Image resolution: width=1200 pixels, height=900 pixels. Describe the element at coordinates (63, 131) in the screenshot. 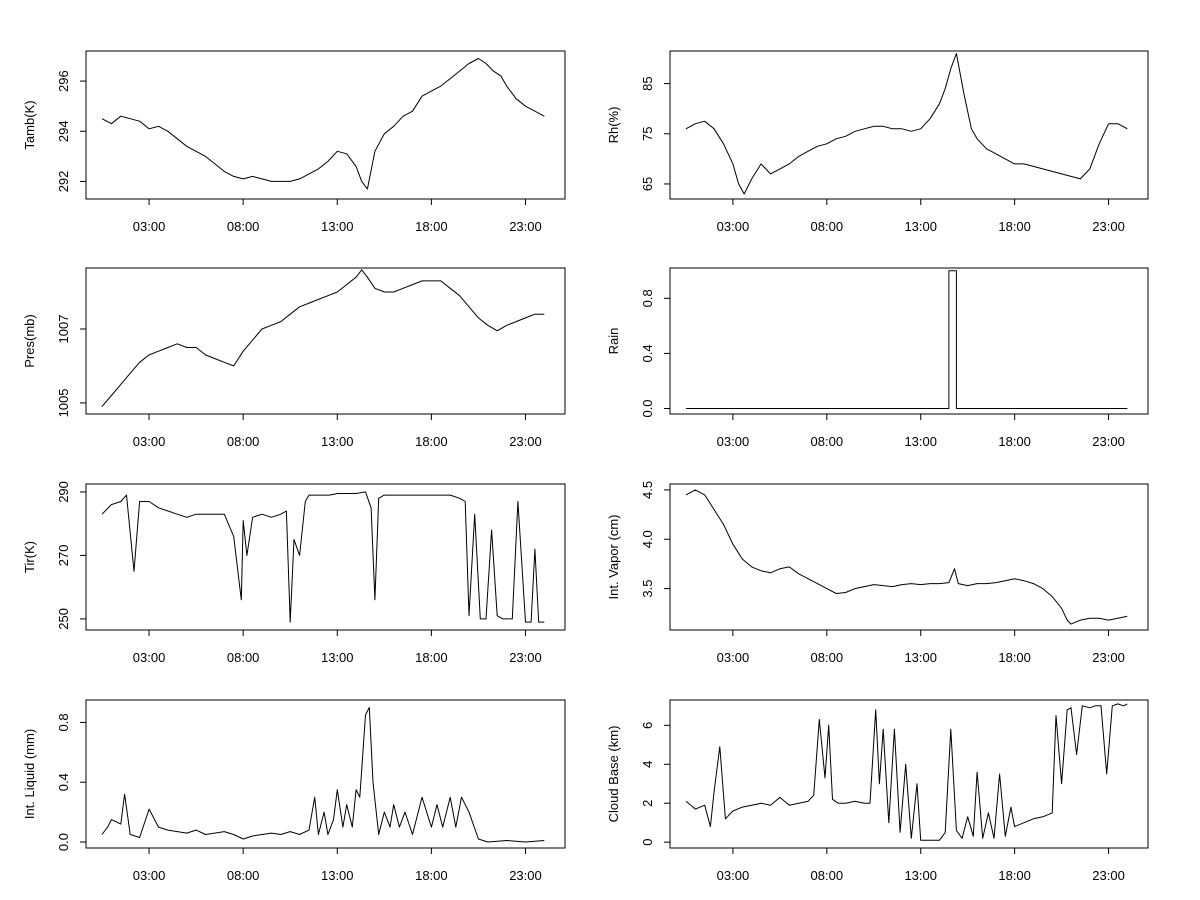

I see `y-tick-label: 294` at that location.